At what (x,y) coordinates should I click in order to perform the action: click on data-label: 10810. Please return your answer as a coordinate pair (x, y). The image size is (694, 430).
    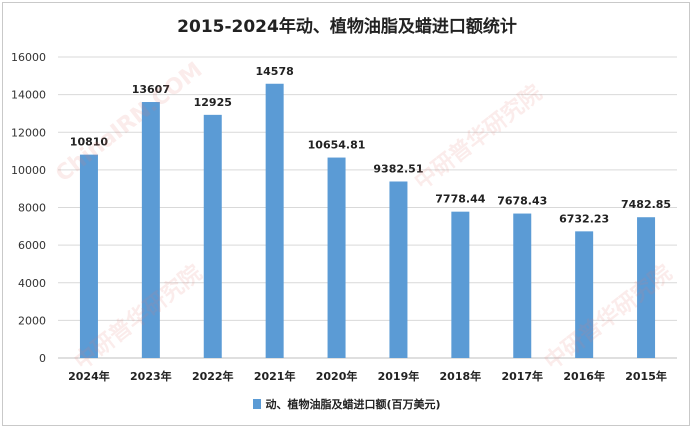
    Looking at the image, I should click on (89, 142).